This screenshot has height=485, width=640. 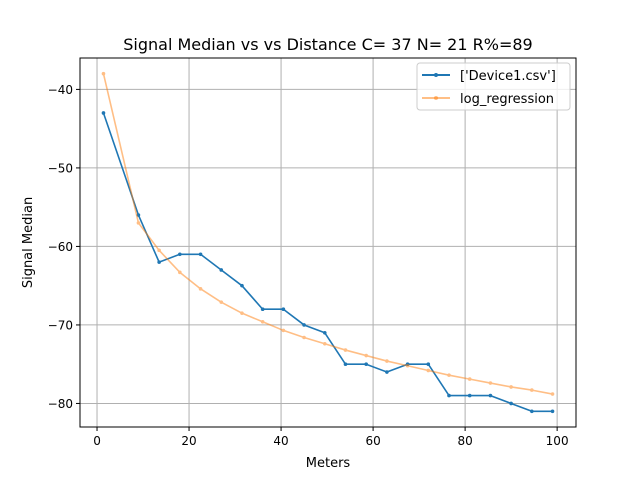 What do you see at coordinates (60, 404) in the screenshot?
I see `y-tick-label: −80` at bounding box center [60, 404].